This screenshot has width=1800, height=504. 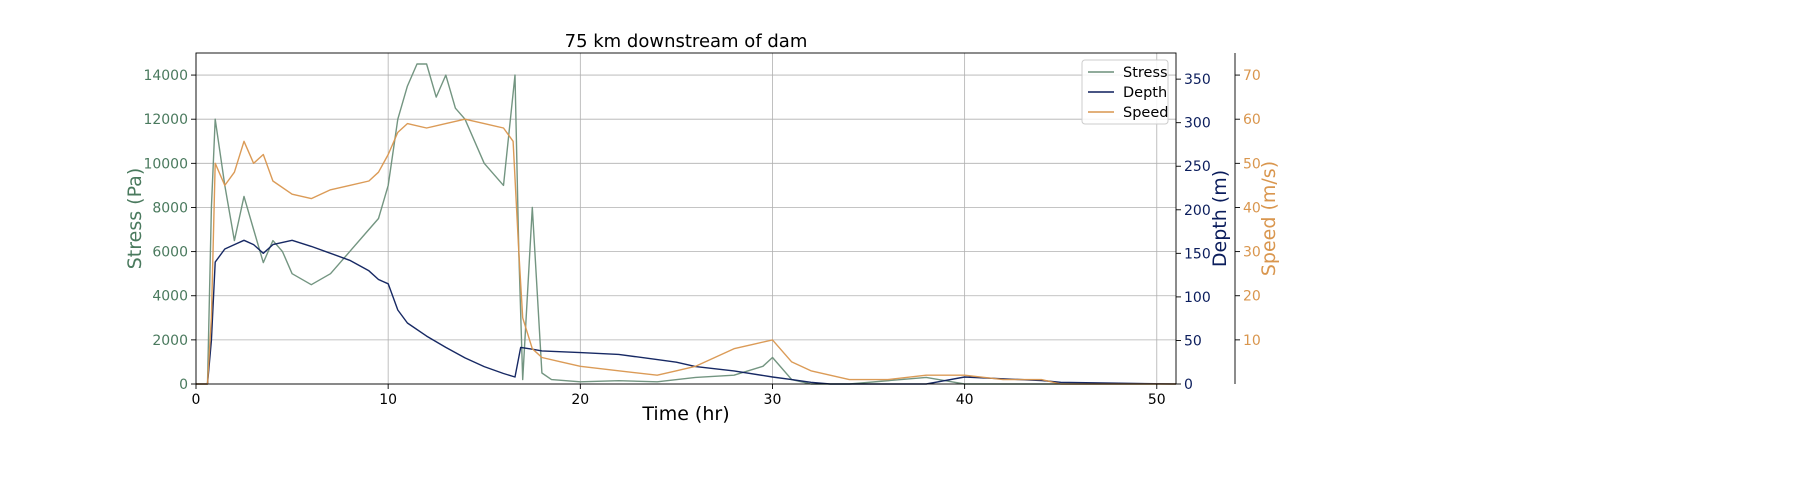 I want to click on y-tick-label-speed: 20, so click(x=1252, y=297).